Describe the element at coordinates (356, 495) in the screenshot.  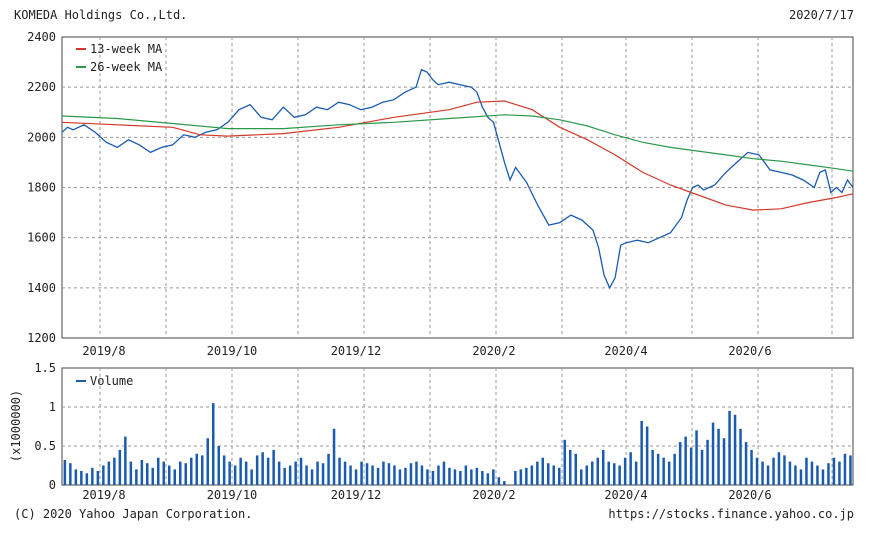
I see `volume-x-tick-2: 2019/12` at that location.